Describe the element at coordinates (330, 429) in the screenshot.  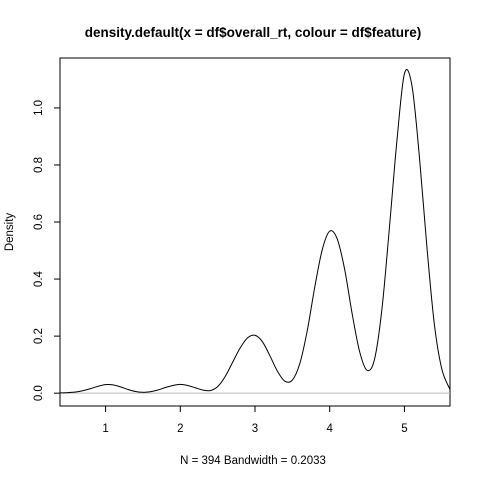
I see `x-tick-label: 4` at that location.